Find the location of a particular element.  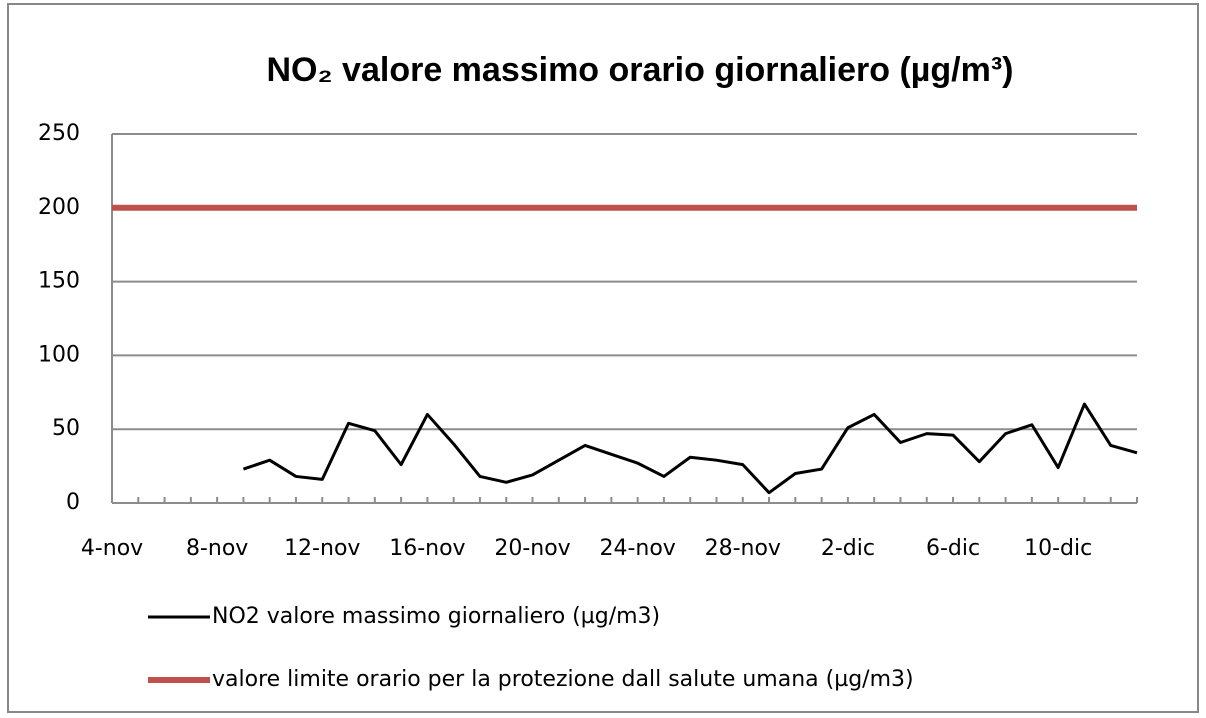

x-tick-label: 6-dic is located at coordinates (953, 548).